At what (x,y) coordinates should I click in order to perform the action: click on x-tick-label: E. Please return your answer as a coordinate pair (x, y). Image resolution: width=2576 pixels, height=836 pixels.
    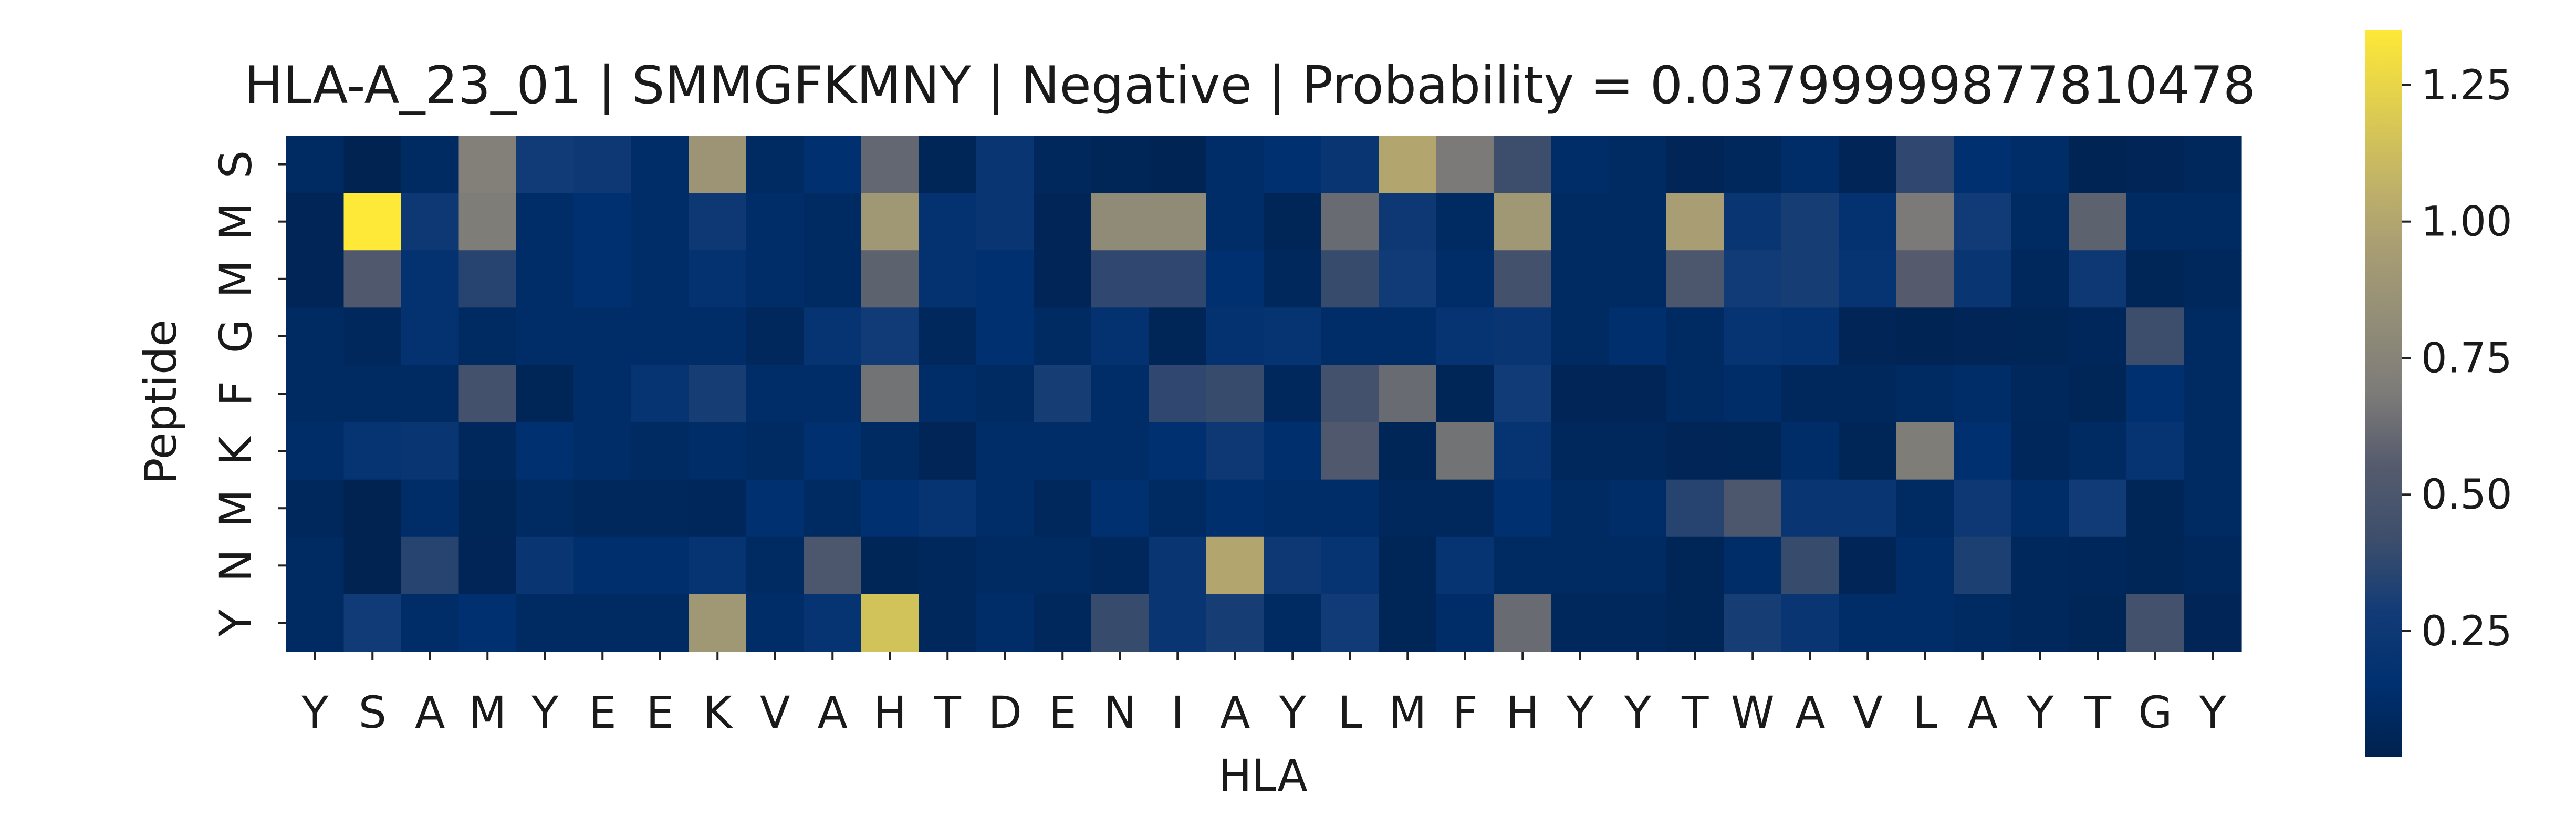
    Looking at the image, I should click on (660, 712).